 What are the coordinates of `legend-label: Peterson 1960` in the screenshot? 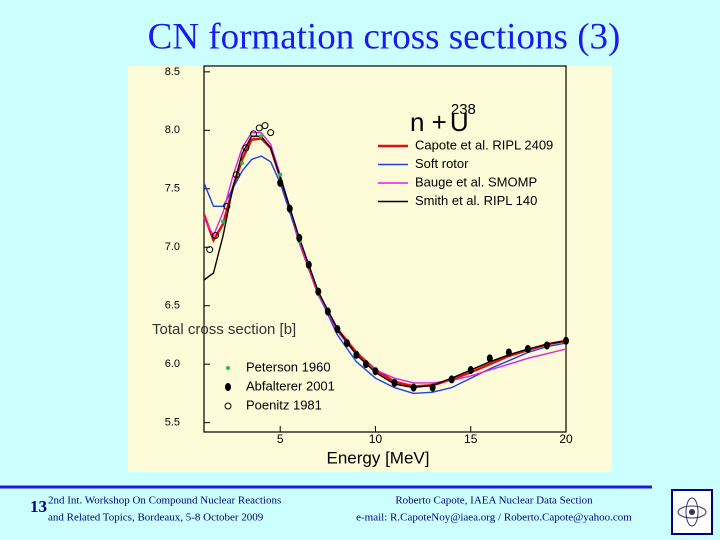 It's located at (288, 366).